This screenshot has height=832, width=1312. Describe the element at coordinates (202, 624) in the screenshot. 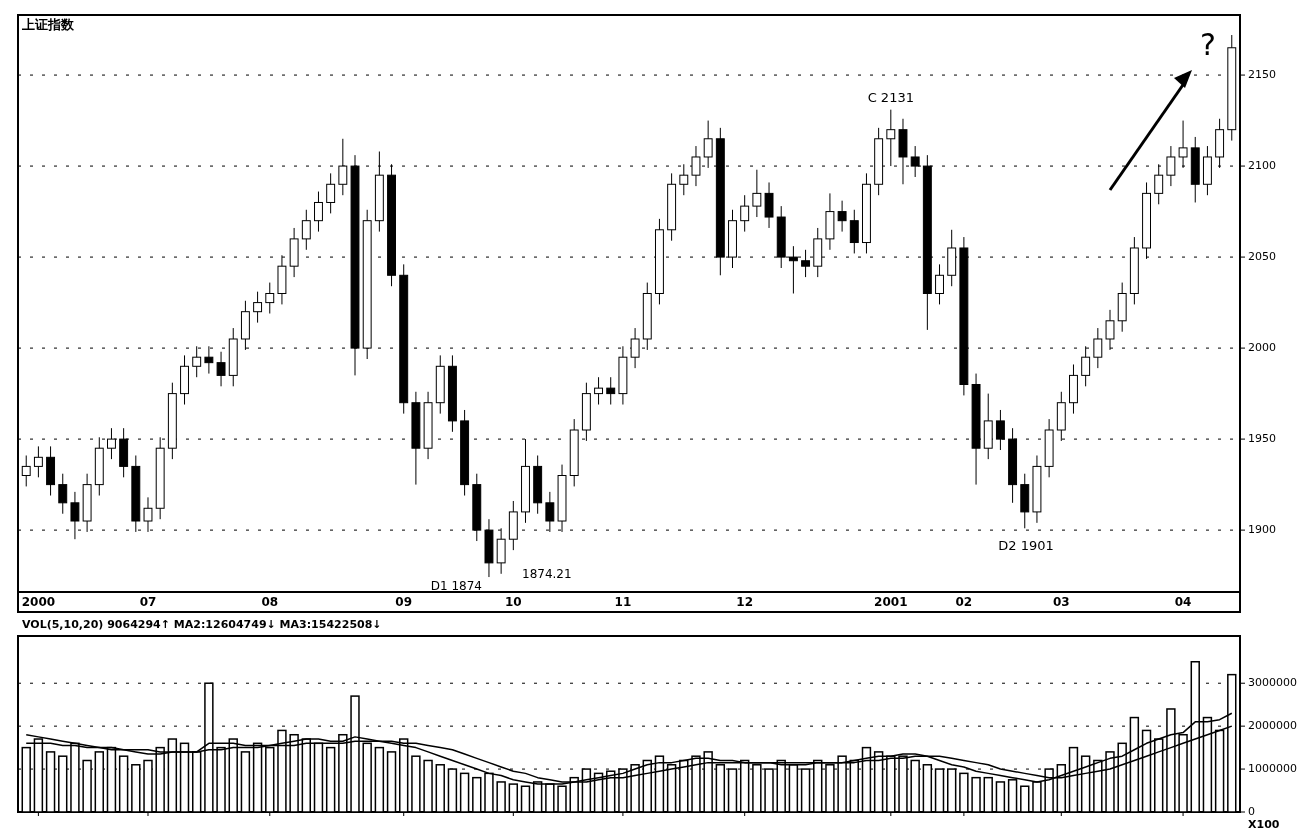

I see `text: VOL(5,10,20) 9064294↑ MA2:12604749↓ MA3:15422508↓` at that location.